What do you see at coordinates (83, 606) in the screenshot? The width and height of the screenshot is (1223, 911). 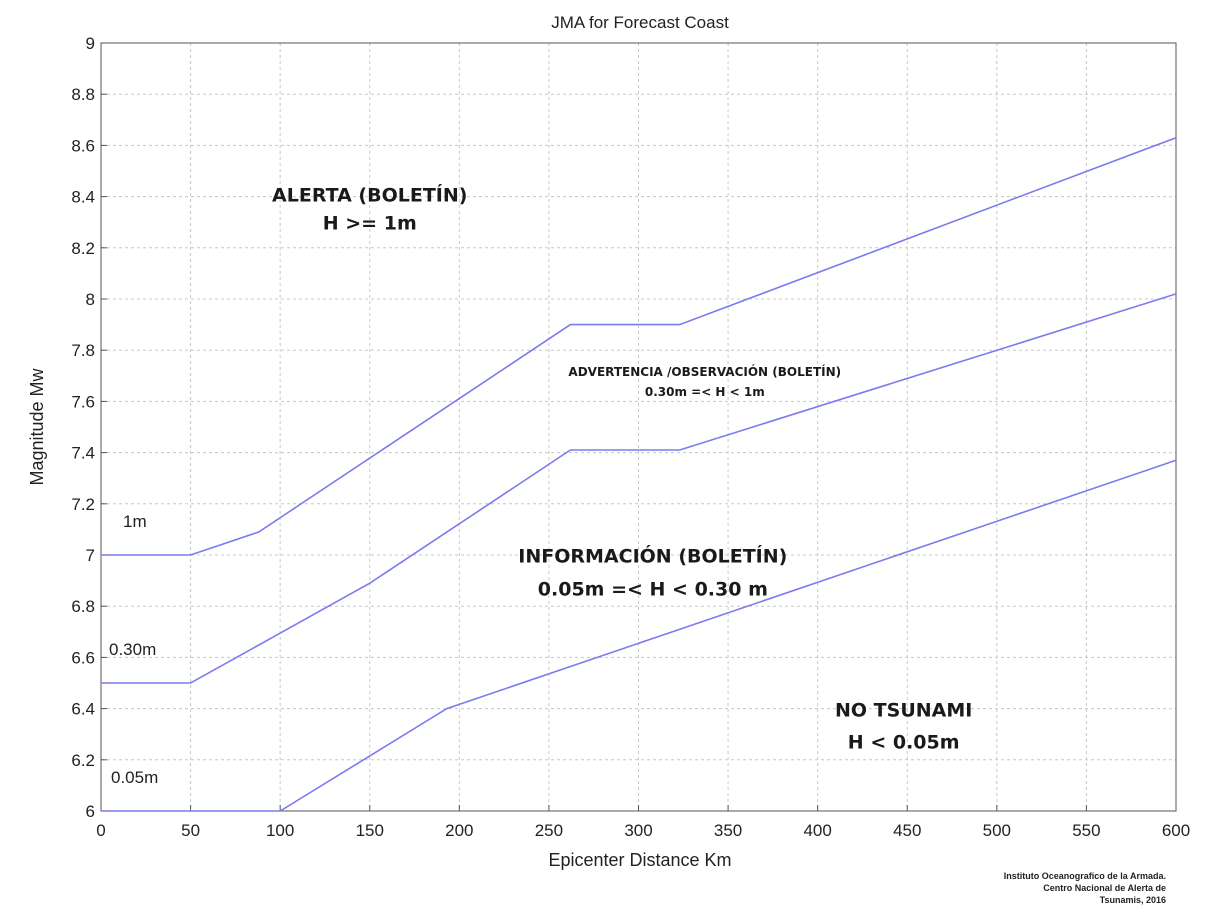 I see `y-tick-label: 6.8` at bounding box center [83, 606].